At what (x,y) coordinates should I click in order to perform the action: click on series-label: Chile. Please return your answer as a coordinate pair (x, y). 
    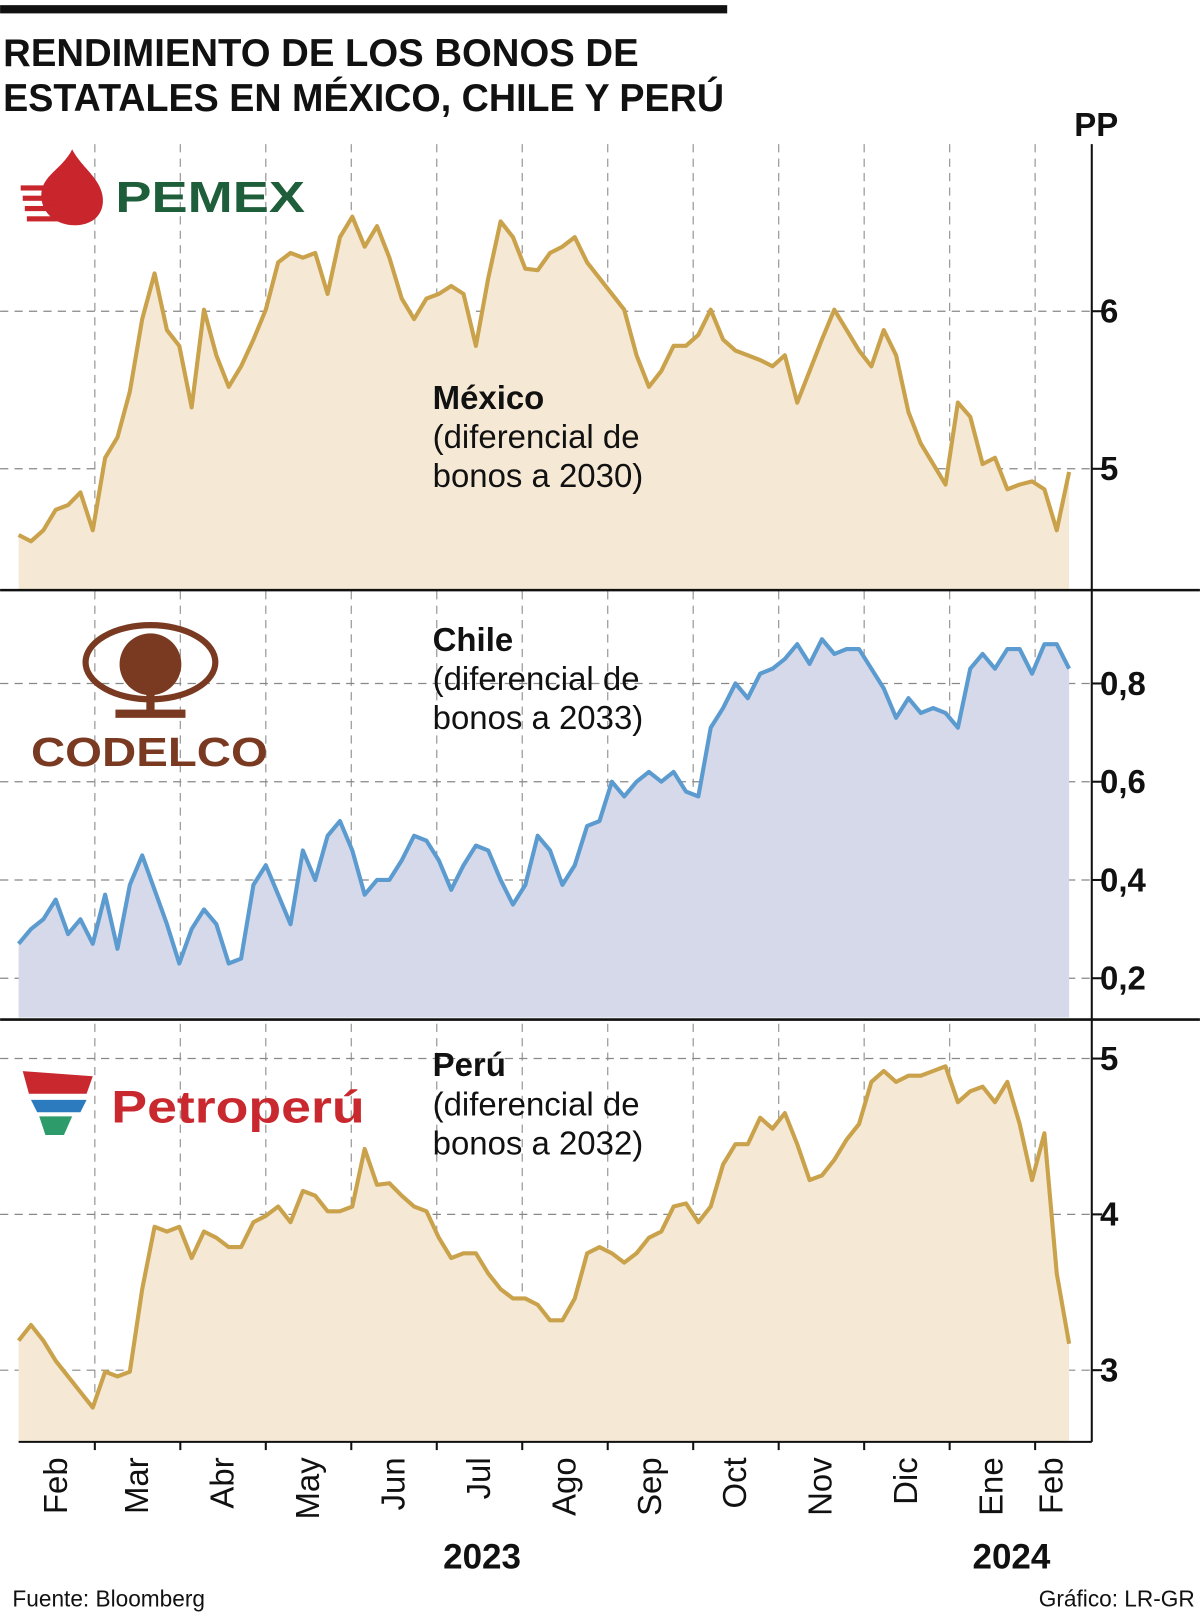
    Looking at the image, I should click on (473, 639).